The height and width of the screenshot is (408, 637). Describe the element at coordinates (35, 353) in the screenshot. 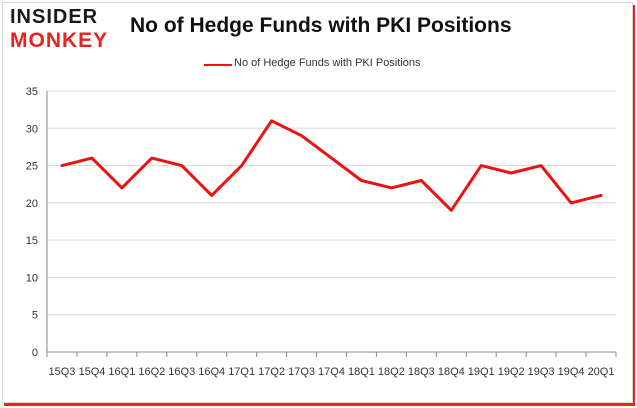

I see `y-tick-label: 0` at that location.